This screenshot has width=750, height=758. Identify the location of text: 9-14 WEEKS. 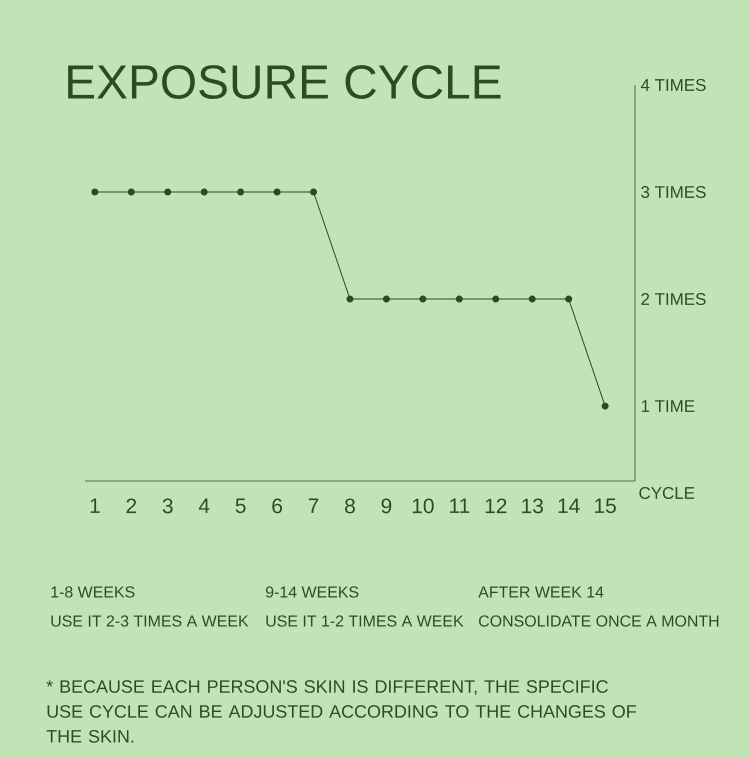
(312, 592).